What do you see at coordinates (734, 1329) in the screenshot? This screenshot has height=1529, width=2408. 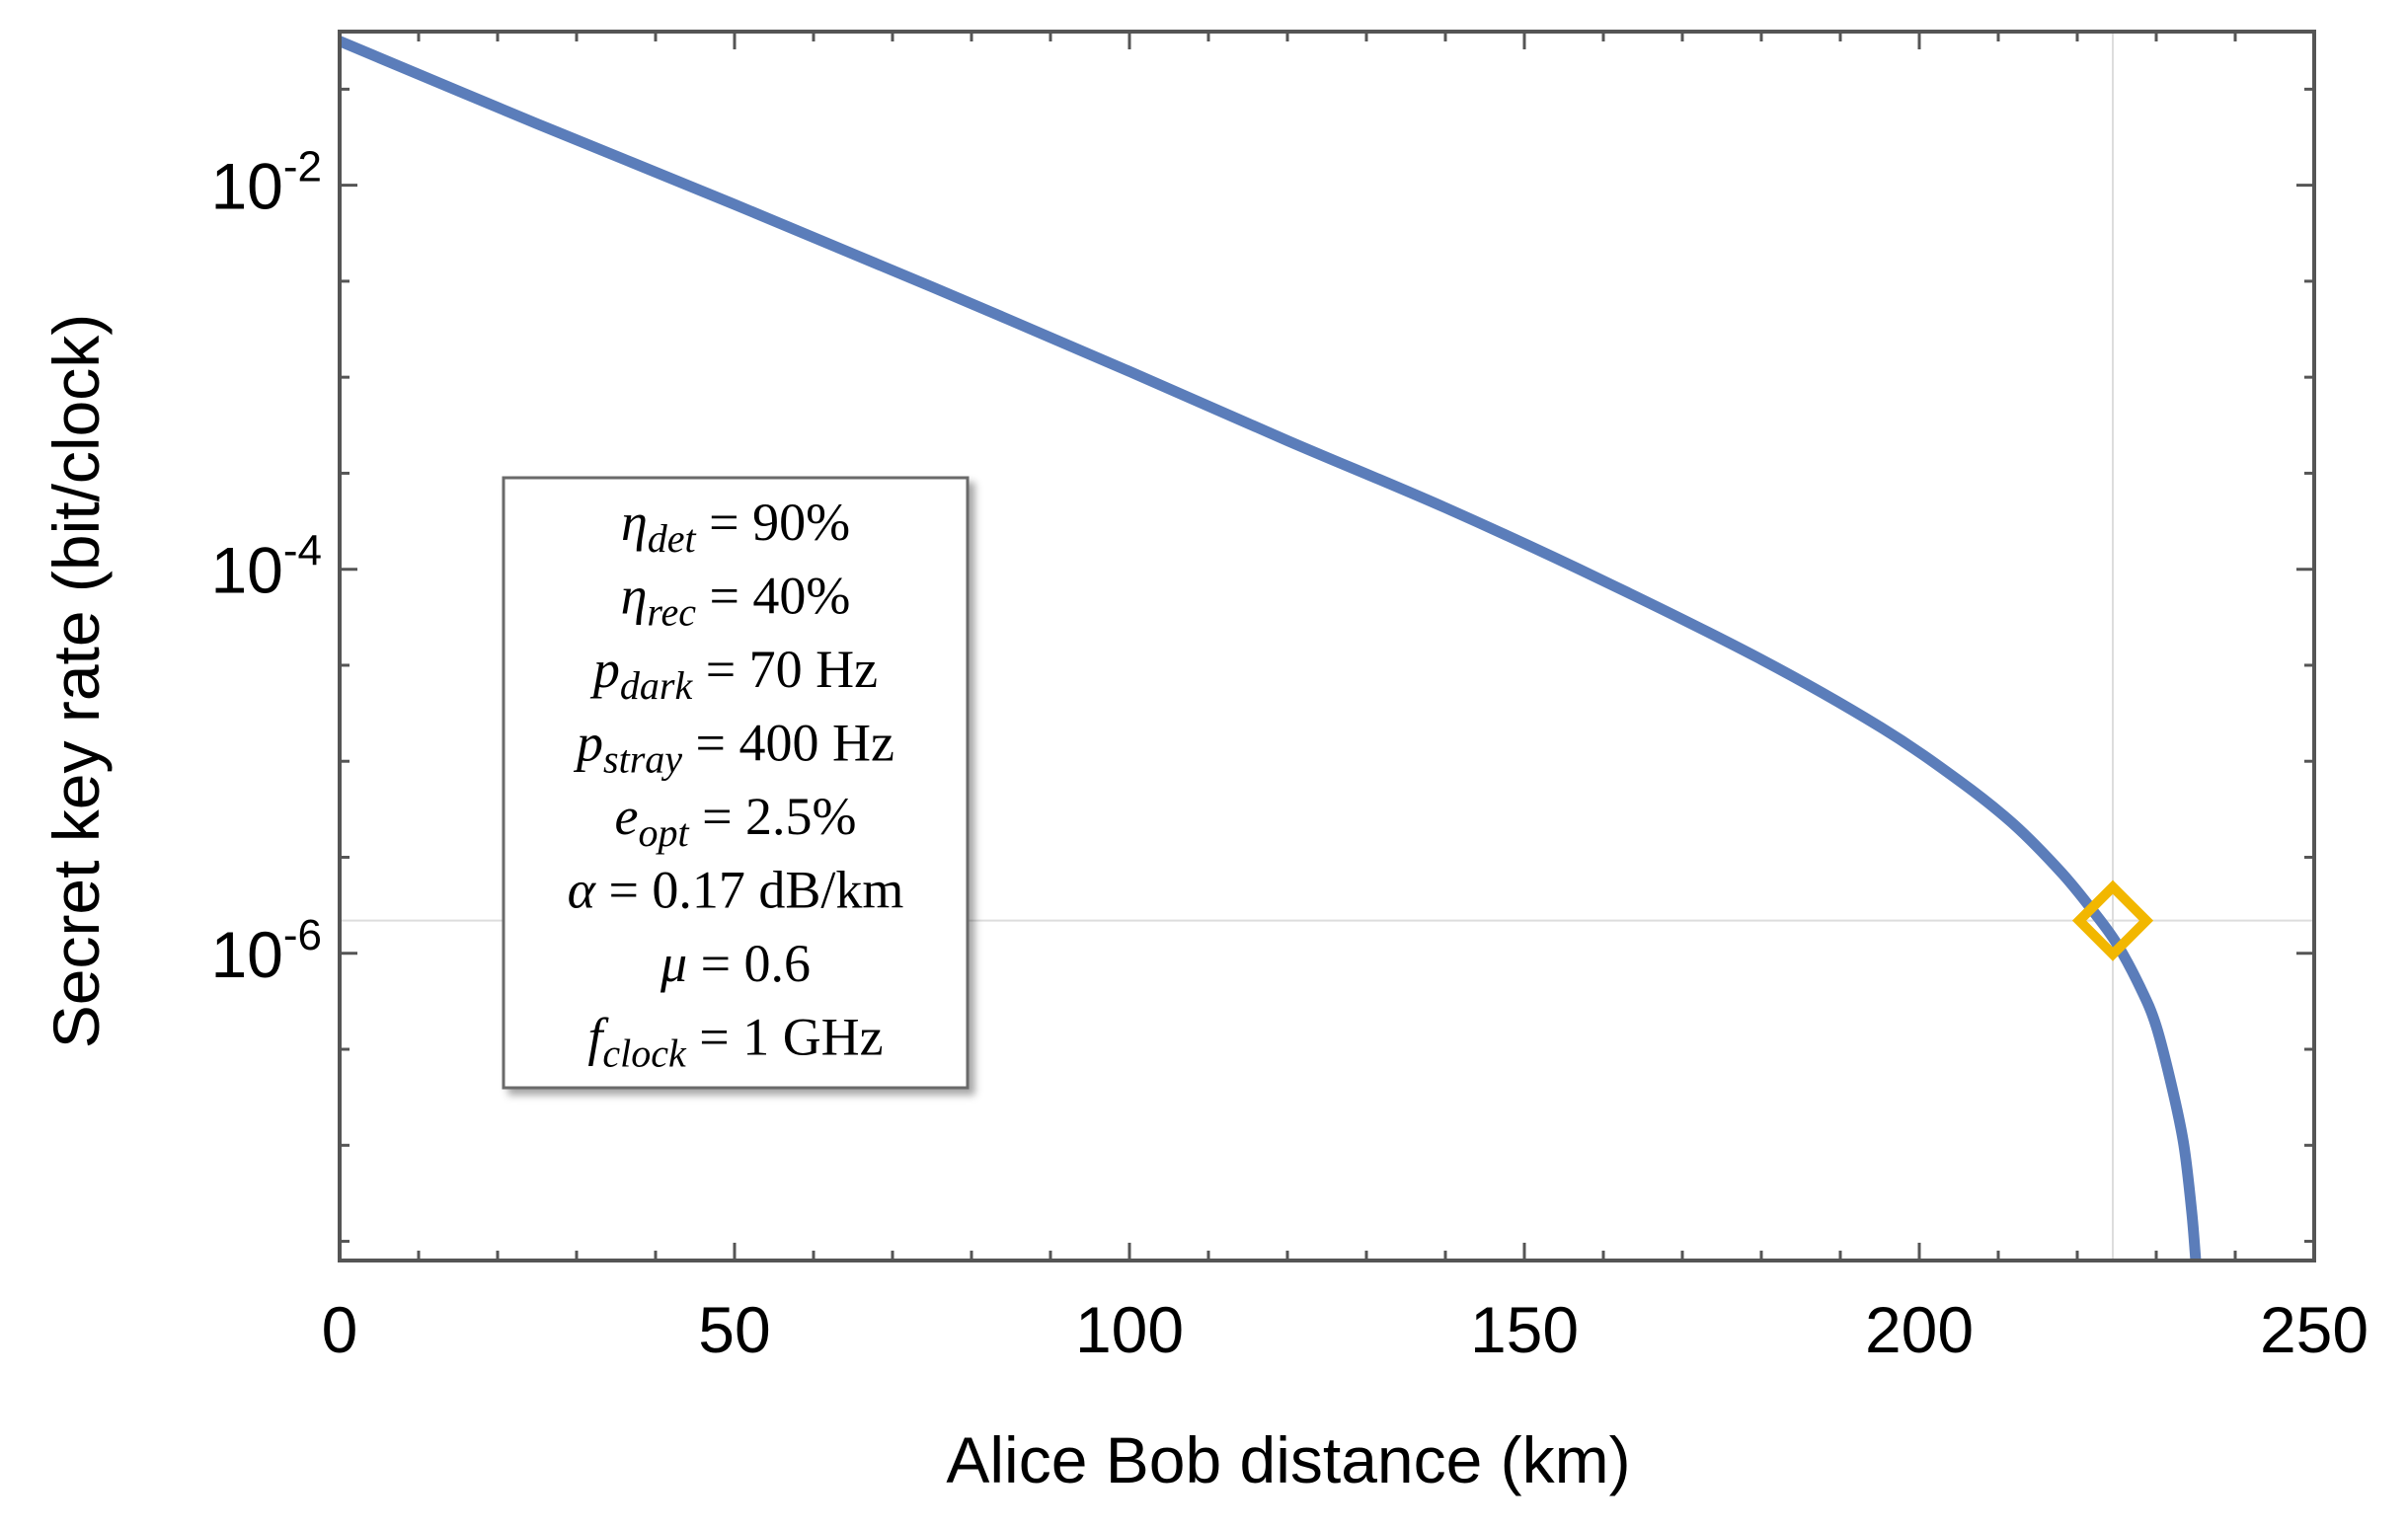 I see `x-tick-label: 50` at bounding box center [734, 1329].